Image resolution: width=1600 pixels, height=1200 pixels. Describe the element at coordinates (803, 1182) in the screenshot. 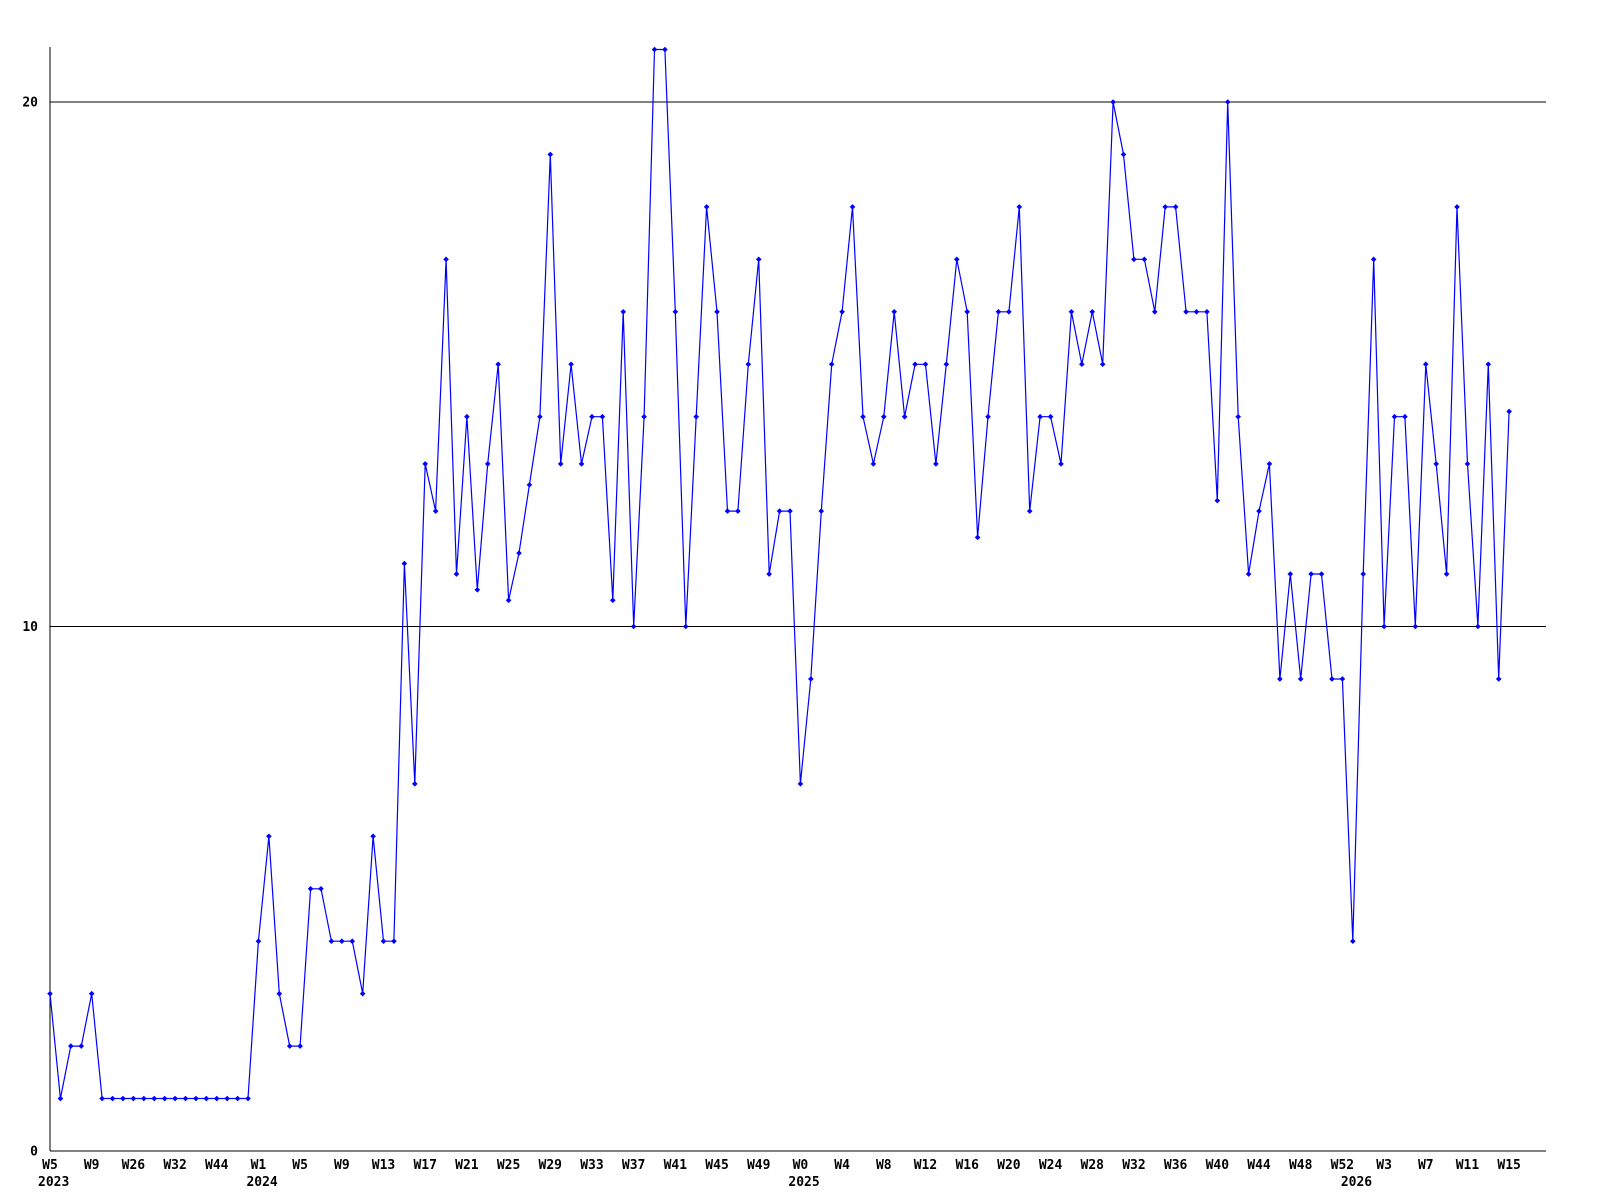

I see `year-label: 2025` at that location.